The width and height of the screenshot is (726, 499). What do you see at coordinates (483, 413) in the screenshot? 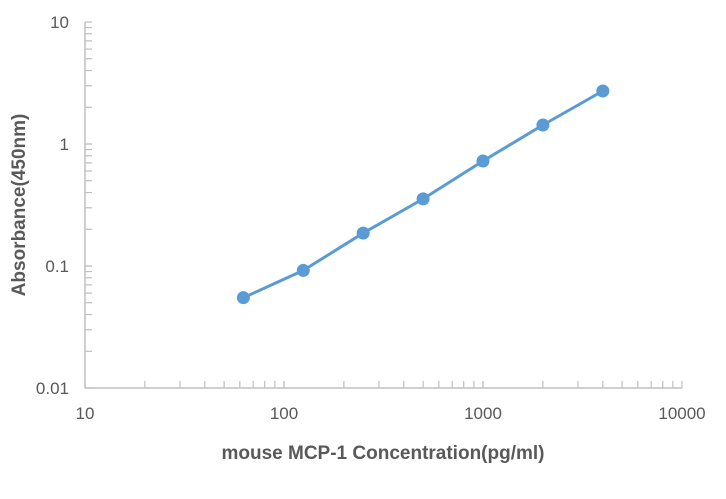
I see `x-tick-label: 1000` at bounding box center [483, 413].